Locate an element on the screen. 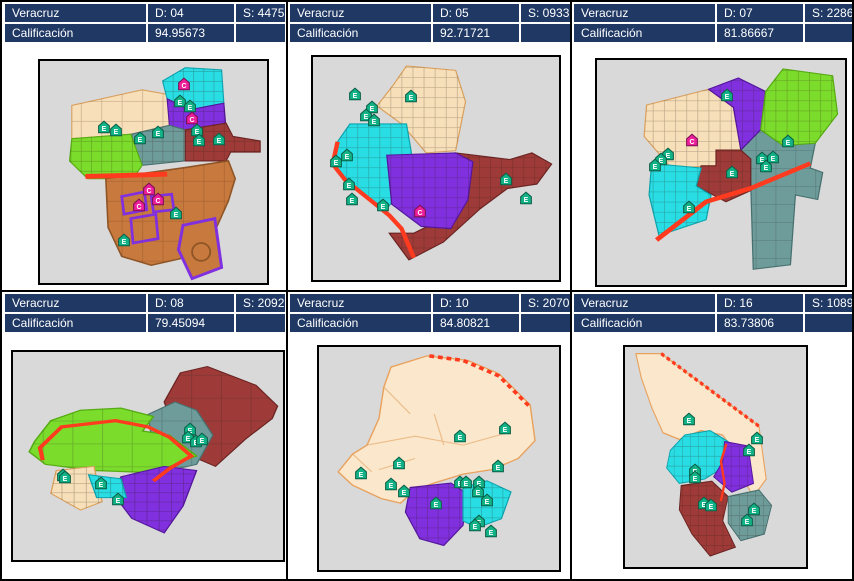 This screenshot has height=581, width=854. district-label: D: 07 is located at coordinates (760, 13).